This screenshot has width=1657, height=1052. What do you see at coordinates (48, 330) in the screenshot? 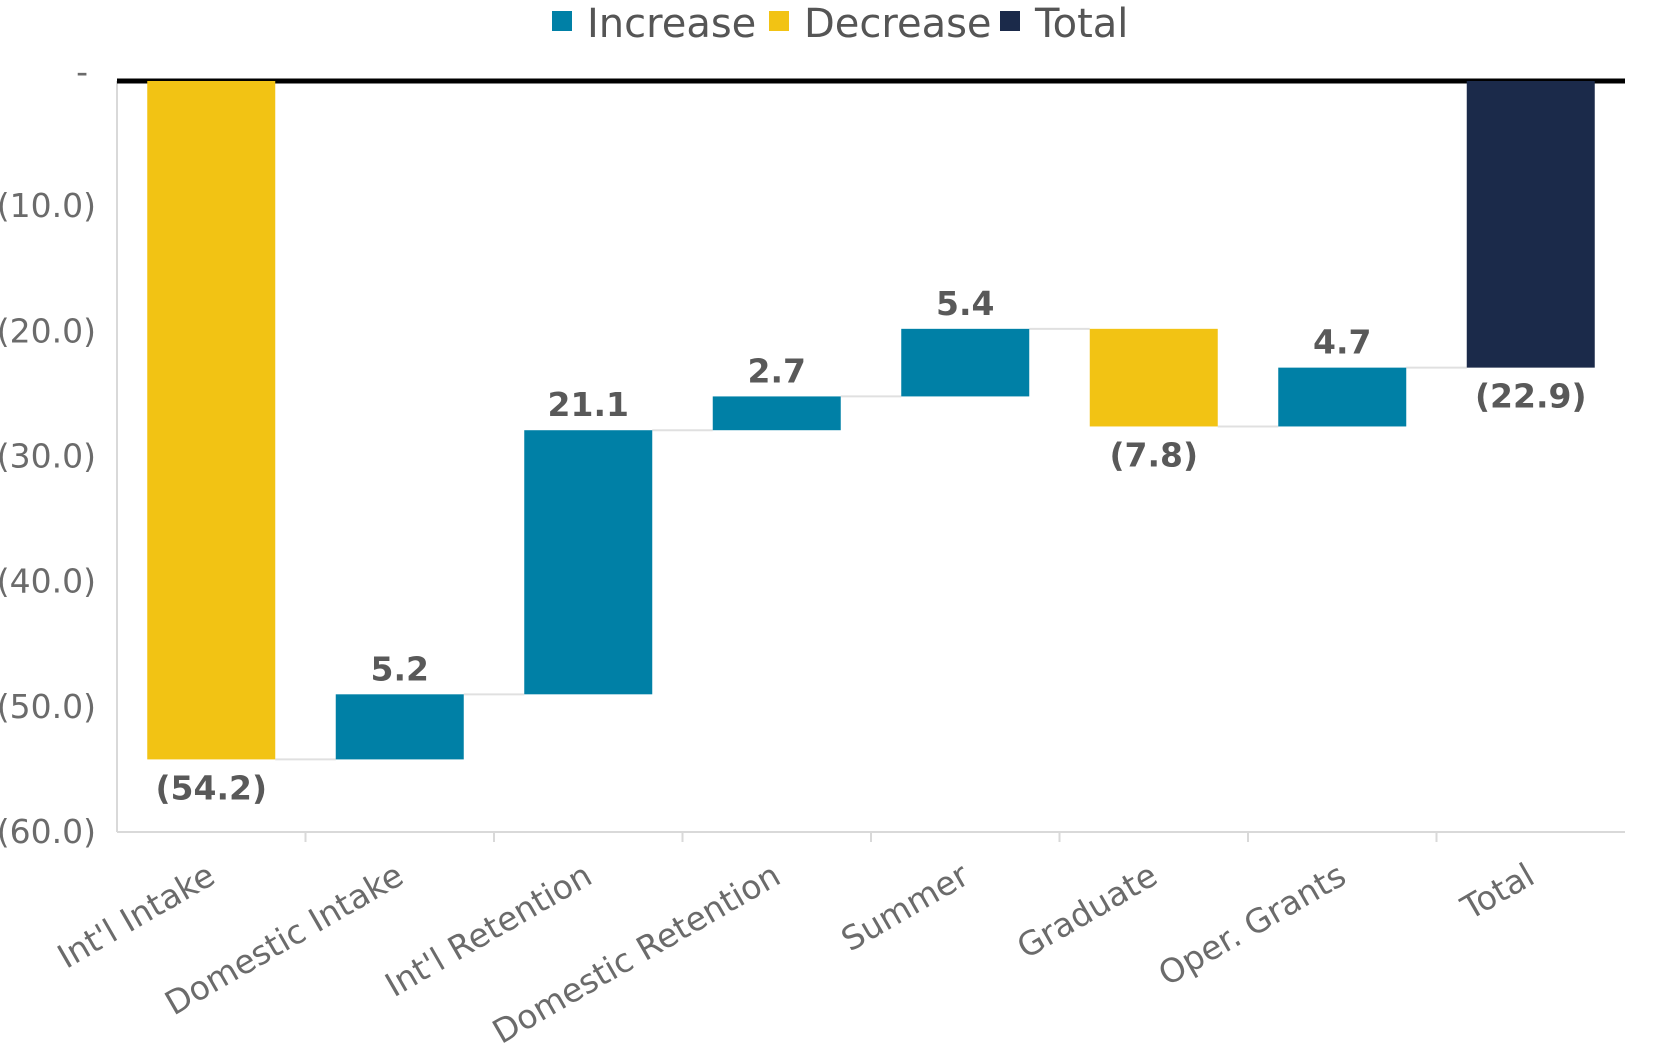
I see `y-tick-label: (20.0)` at bounding box center [48, 330].